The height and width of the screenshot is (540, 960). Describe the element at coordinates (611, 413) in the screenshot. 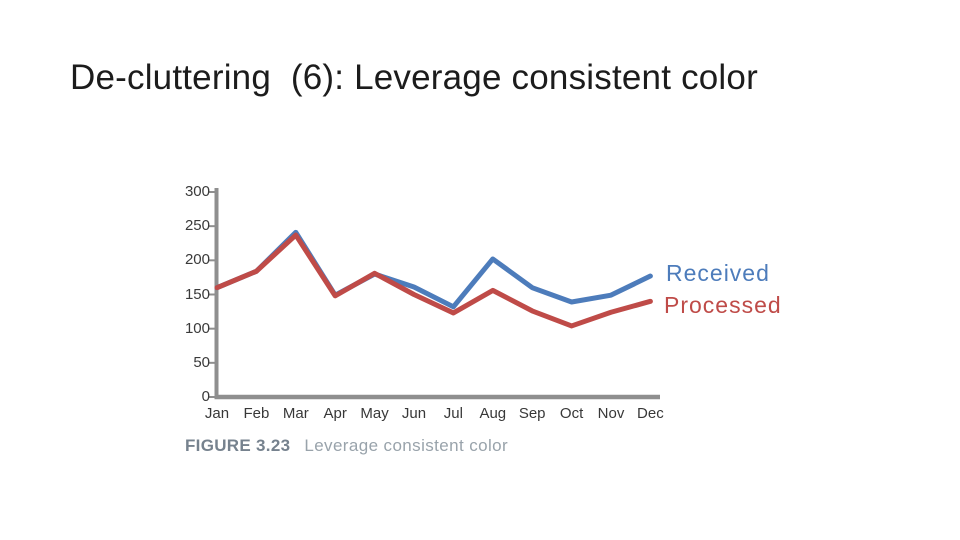

I see `x-axis-tick-label: Nov` at that location.